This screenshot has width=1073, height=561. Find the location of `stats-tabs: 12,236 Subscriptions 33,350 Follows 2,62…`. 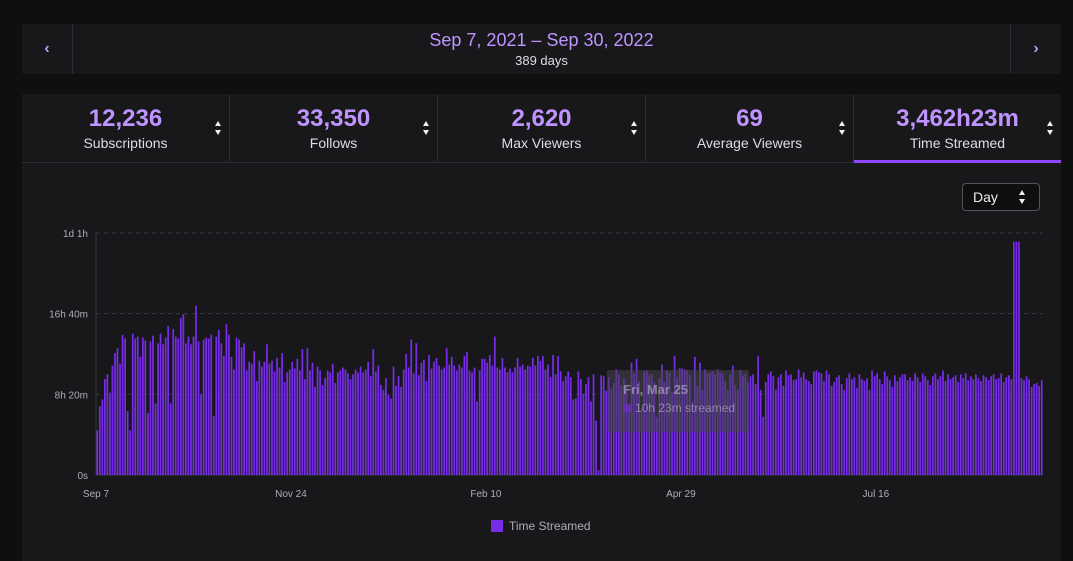

stats-tabs: 12,236 Subscriptions 33,350 Follows 2,62… is located at coordinates (541, 128).